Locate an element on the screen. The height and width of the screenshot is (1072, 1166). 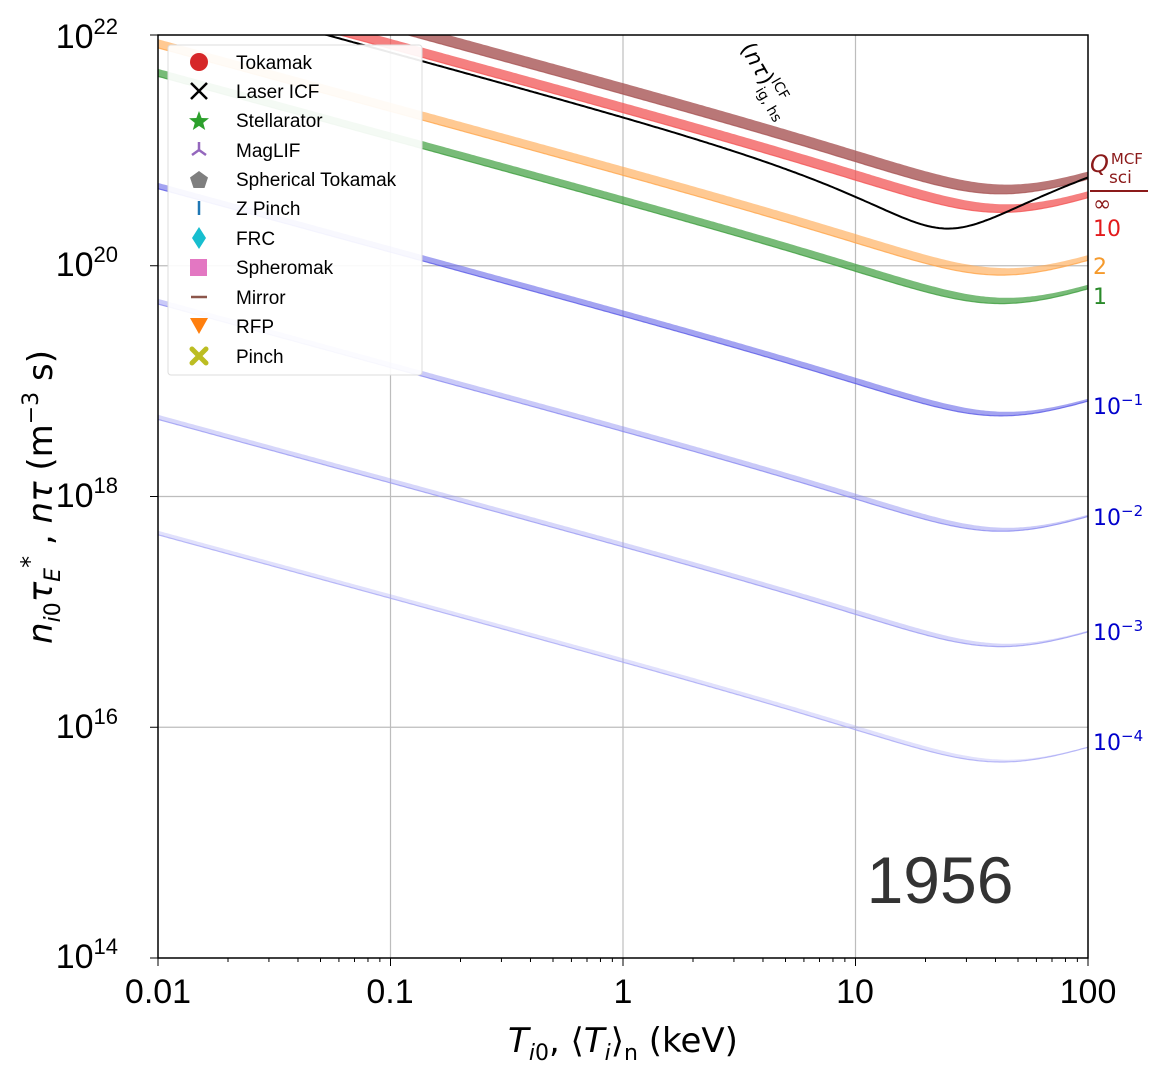
legend-label: RFP is located at coordinates (255, 327).